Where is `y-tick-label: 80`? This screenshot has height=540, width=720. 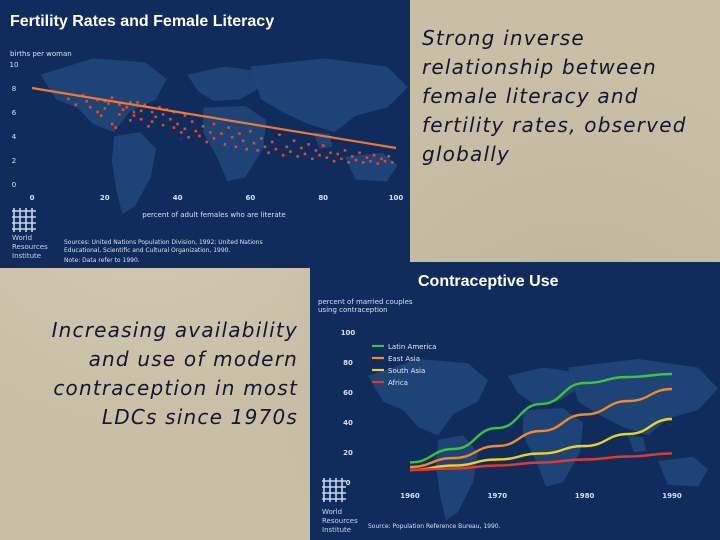 y-tick-label: 80 is located at coordinates (348, 363).